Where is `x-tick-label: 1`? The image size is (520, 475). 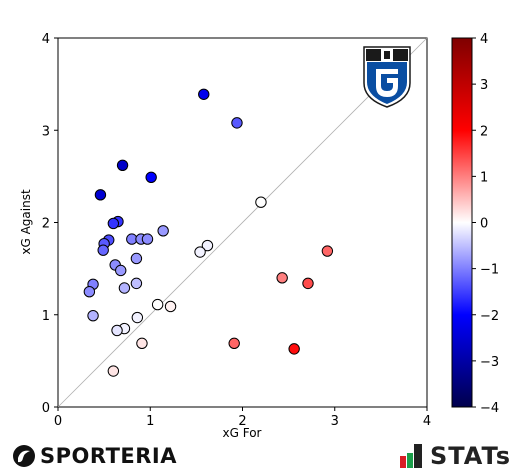 x-tick-label: 1 is located at coordinates (150, 421).